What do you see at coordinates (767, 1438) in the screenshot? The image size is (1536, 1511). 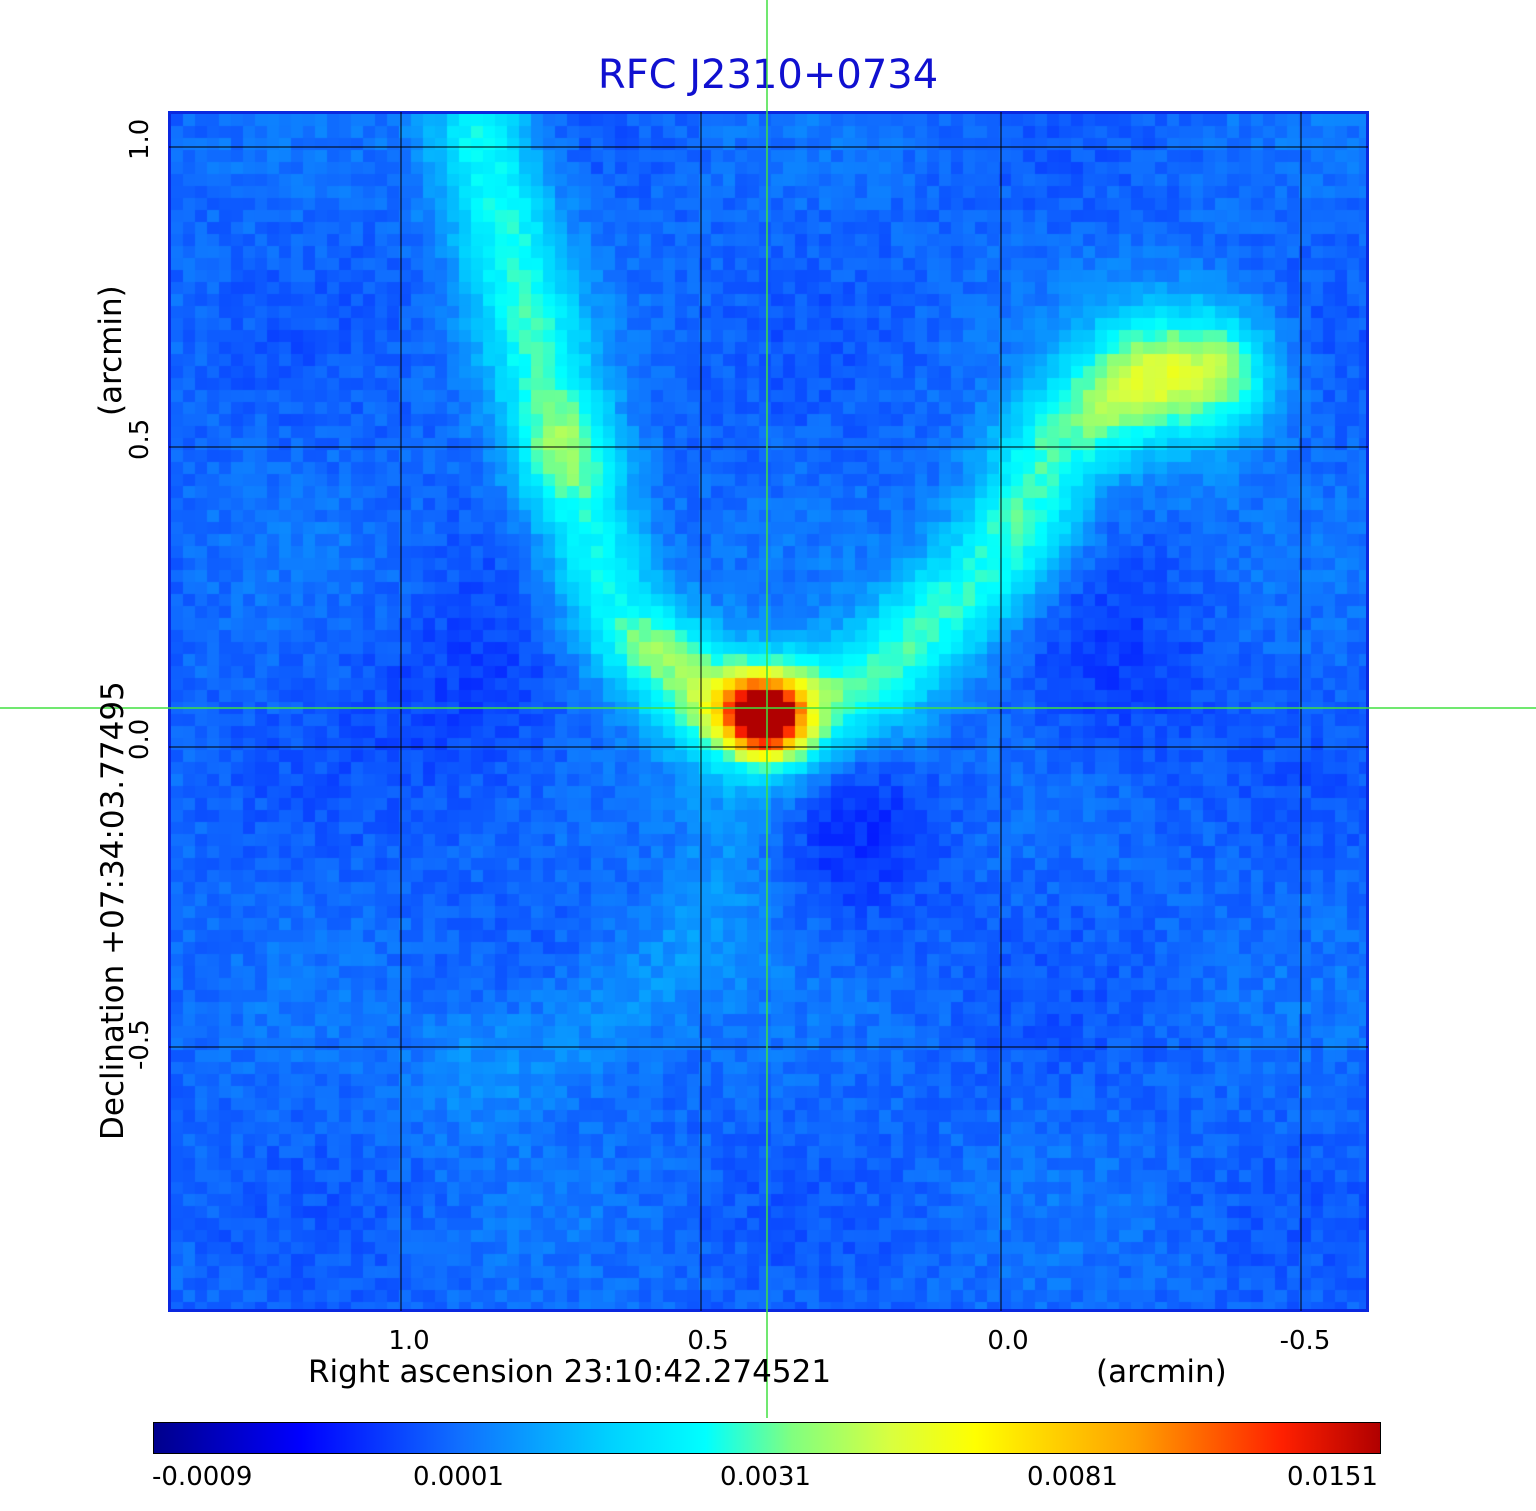 I see `colorbar` at bounding box center [767, 1438].